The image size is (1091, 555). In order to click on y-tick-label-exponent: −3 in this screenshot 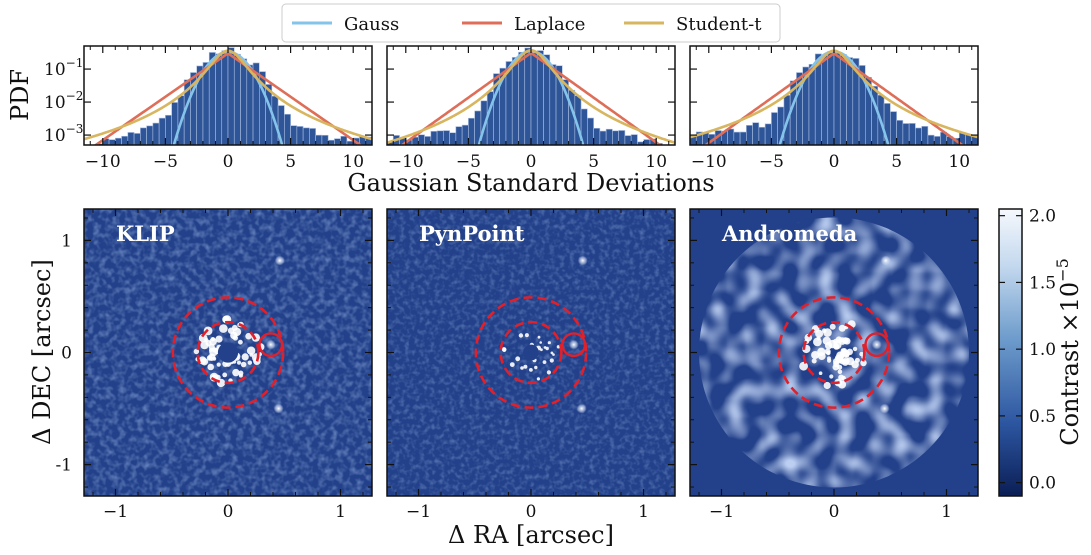, I will do `click(75, 129)`.